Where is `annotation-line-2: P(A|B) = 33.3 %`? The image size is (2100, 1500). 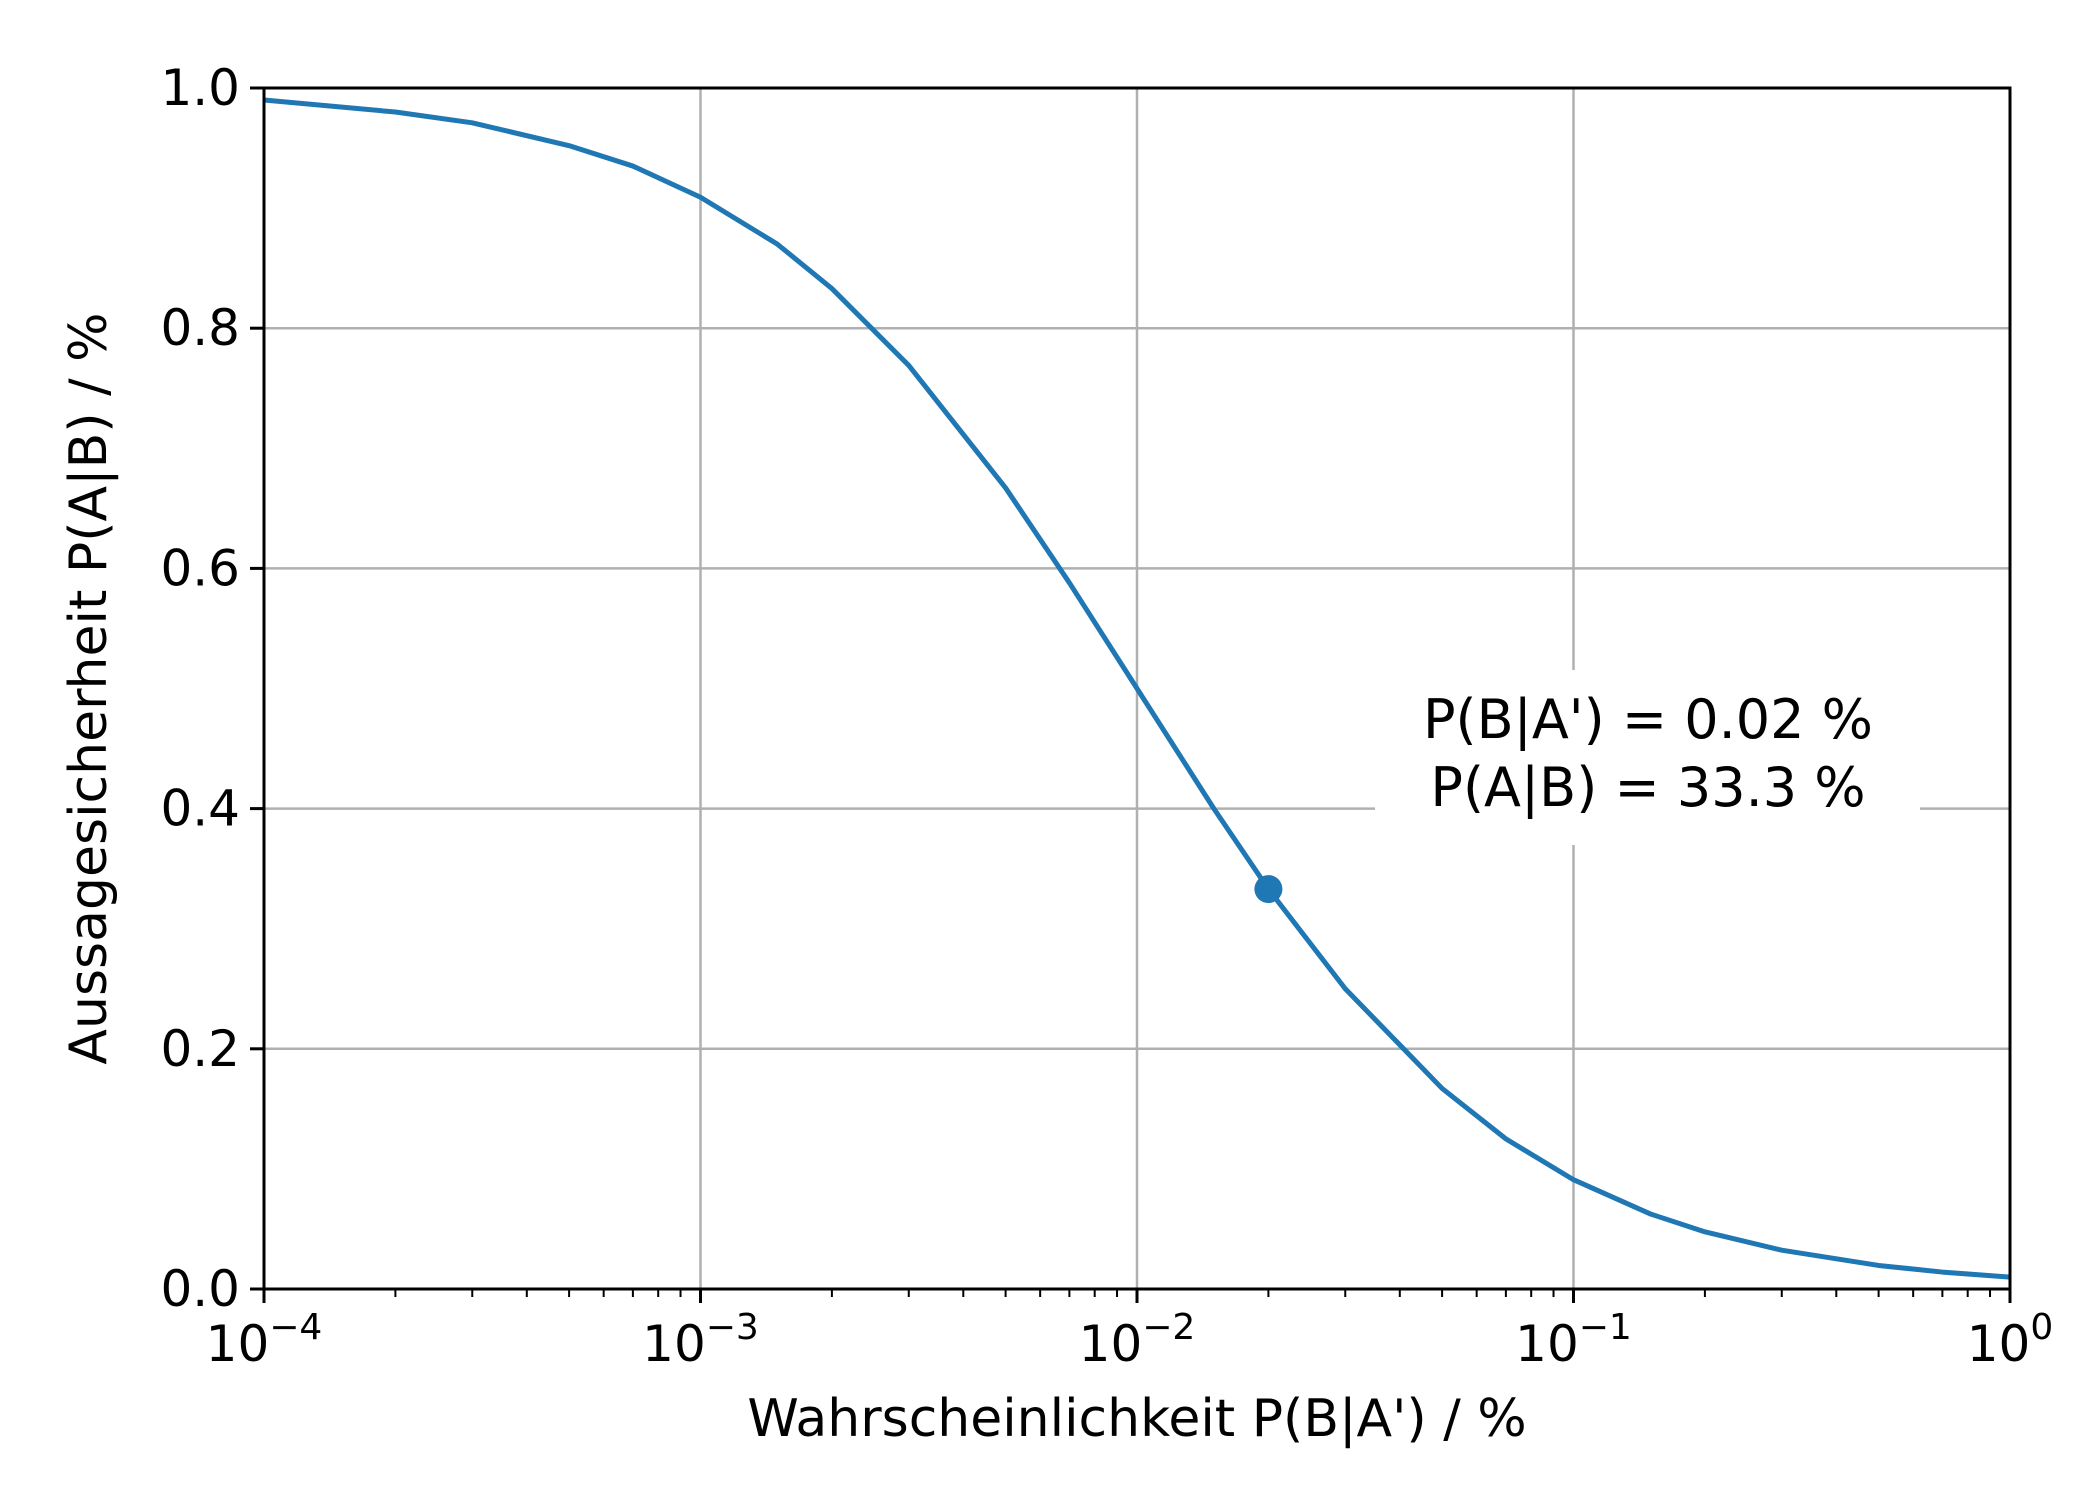 annotation-line-2: P(A|B) = 33.3 % is located at coordinates (1647, 787).